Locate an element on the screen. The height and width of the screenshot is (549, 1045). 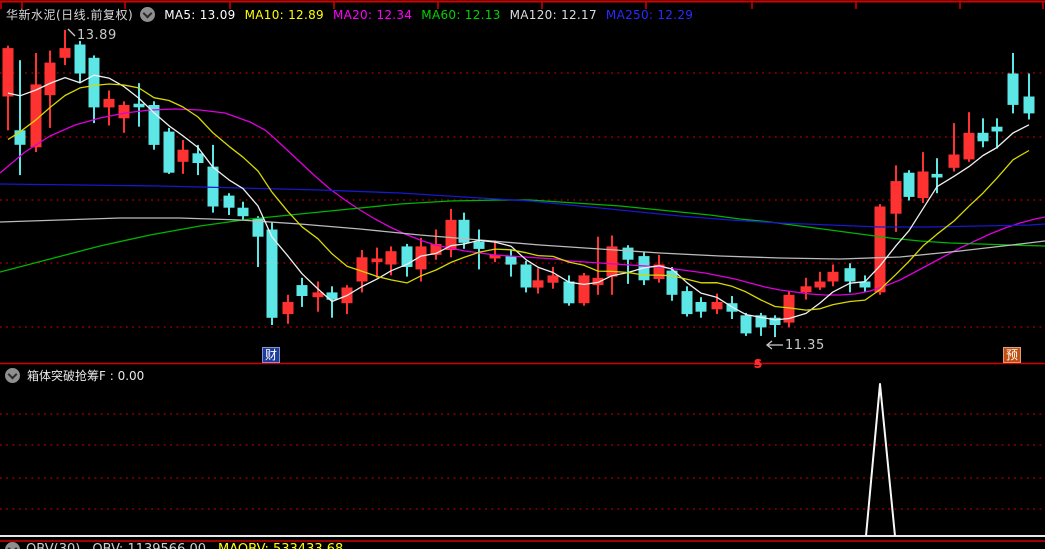
obv-label: OBV(30) is located at coordinates (53, 545).